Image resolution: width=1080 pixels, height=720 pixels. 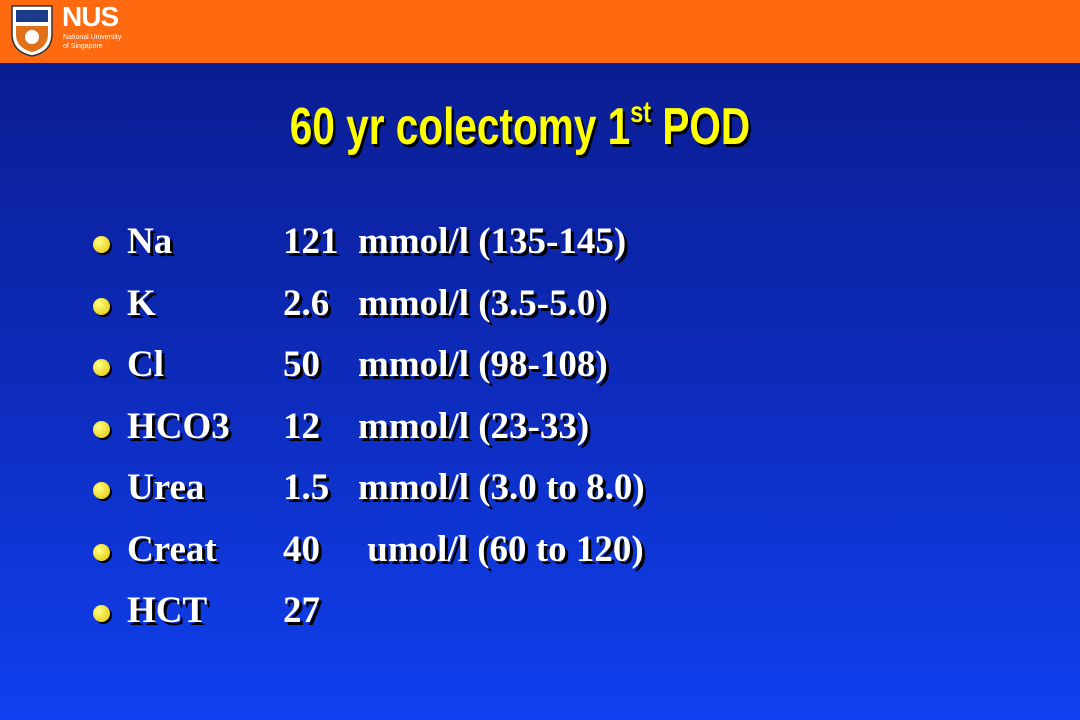 What do you see at coordinates (92, 37) in the screenshot?
I see `logo-line: National University` at bounding box center [92, 37].